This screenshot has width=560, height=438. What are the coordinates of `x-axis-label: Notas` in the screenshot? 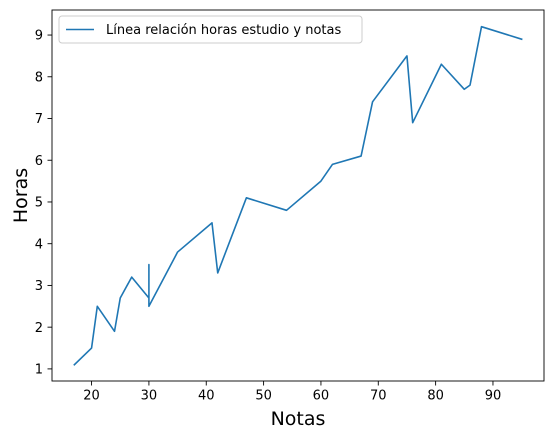 It's located at (298, 419).